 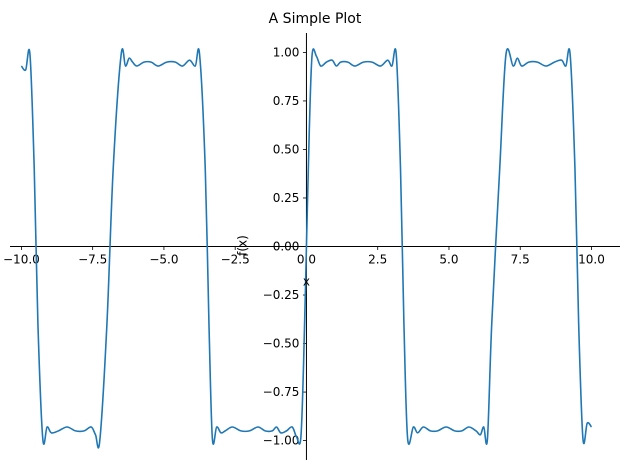 I want to click on y-tick-label: 1.00, so click(x=286, y=52).